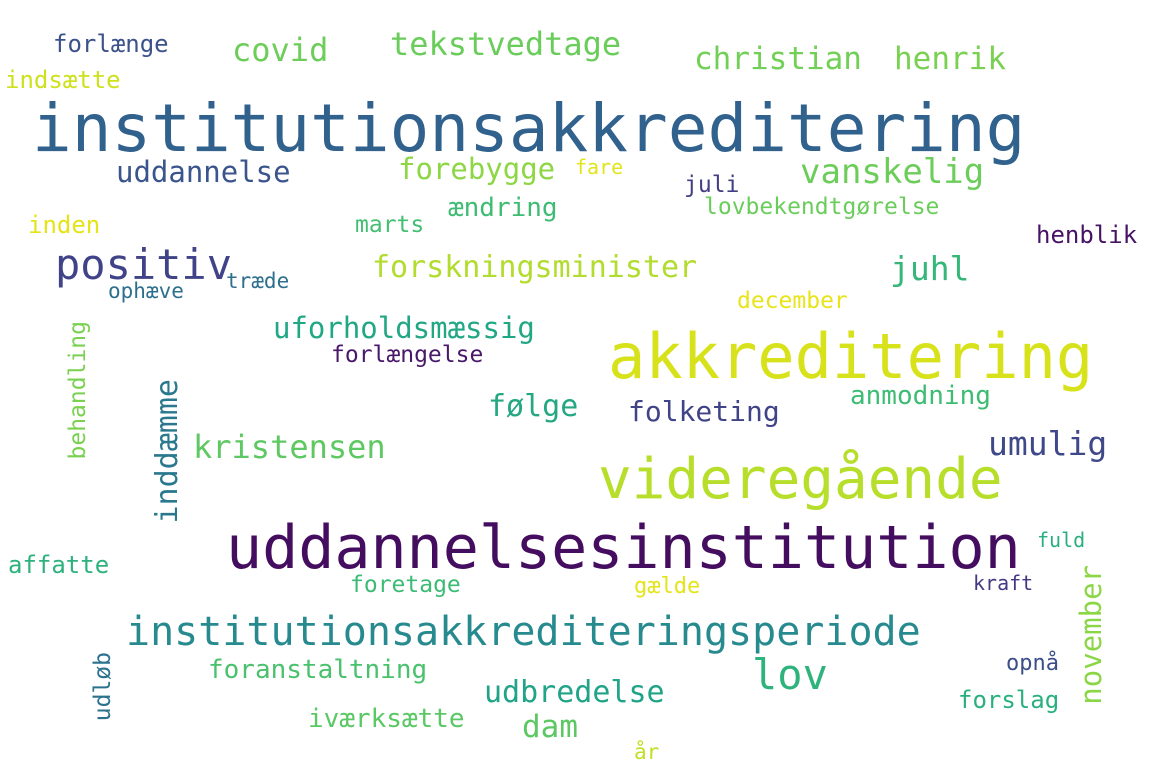  What do you see at coordinates (63, 80) in the screenshot?
I see `word: indsætte` at bounding box center [63, 80].